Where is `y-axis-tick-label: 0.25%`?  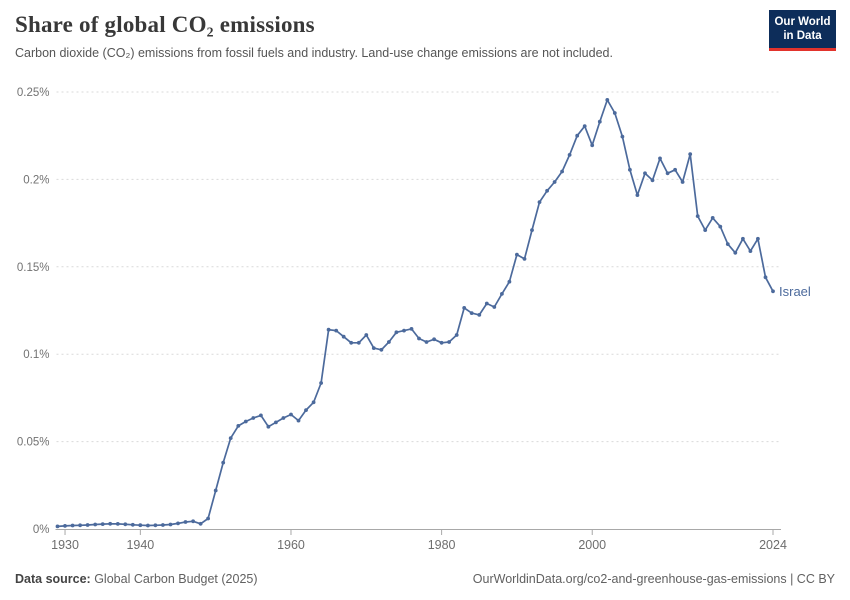
y-axis-tick-label: 0.25% is located at coordinates (33, 93).